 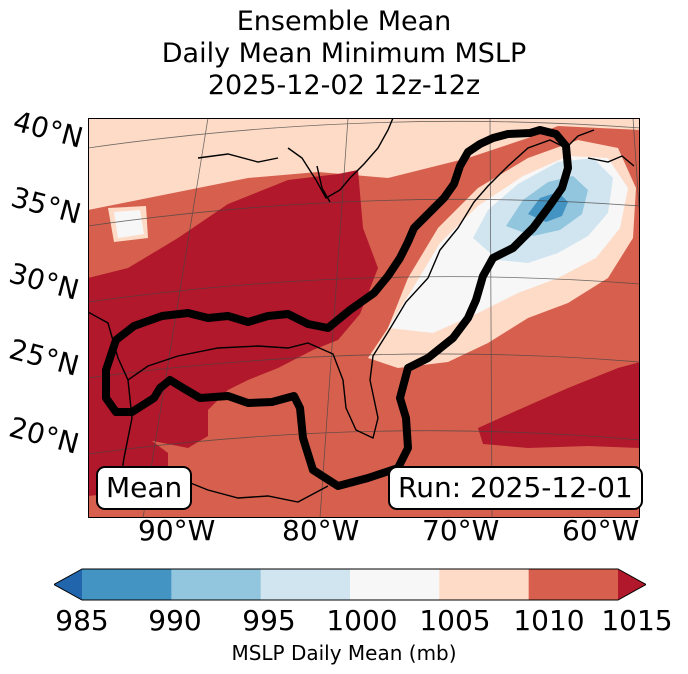 I want to click on colorbar-tick-1000: 1000, so click(x=362, y=620).